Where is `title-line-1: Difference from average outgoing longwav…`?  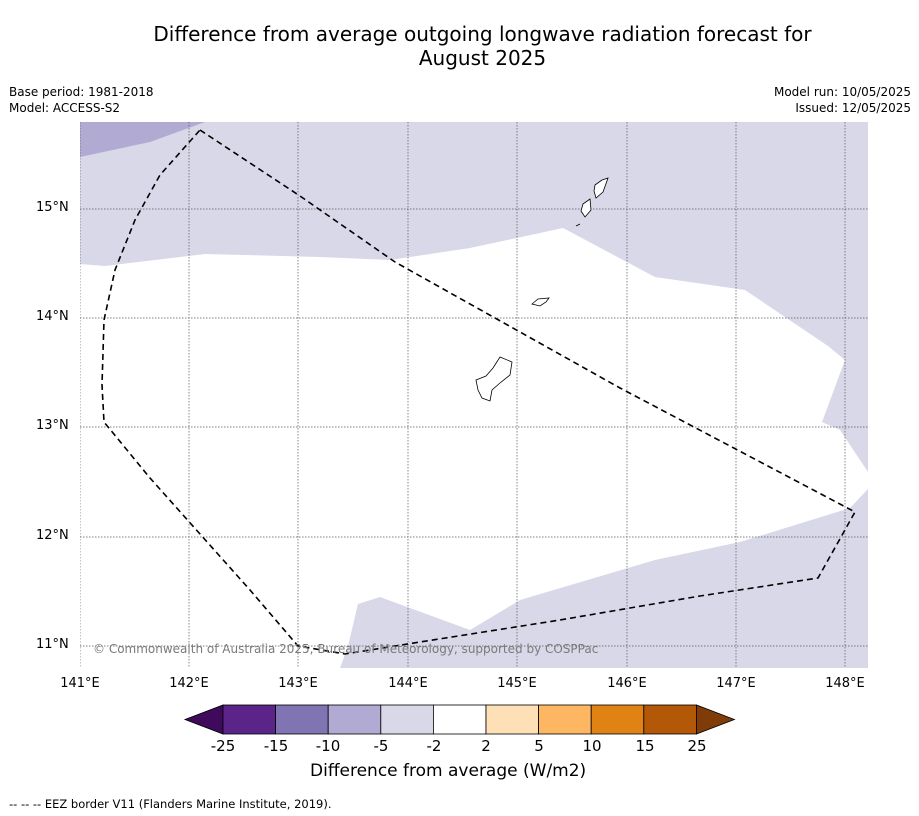
title-line-1: Difference from average outgoing longwav… is located at coordinates (482, 34).